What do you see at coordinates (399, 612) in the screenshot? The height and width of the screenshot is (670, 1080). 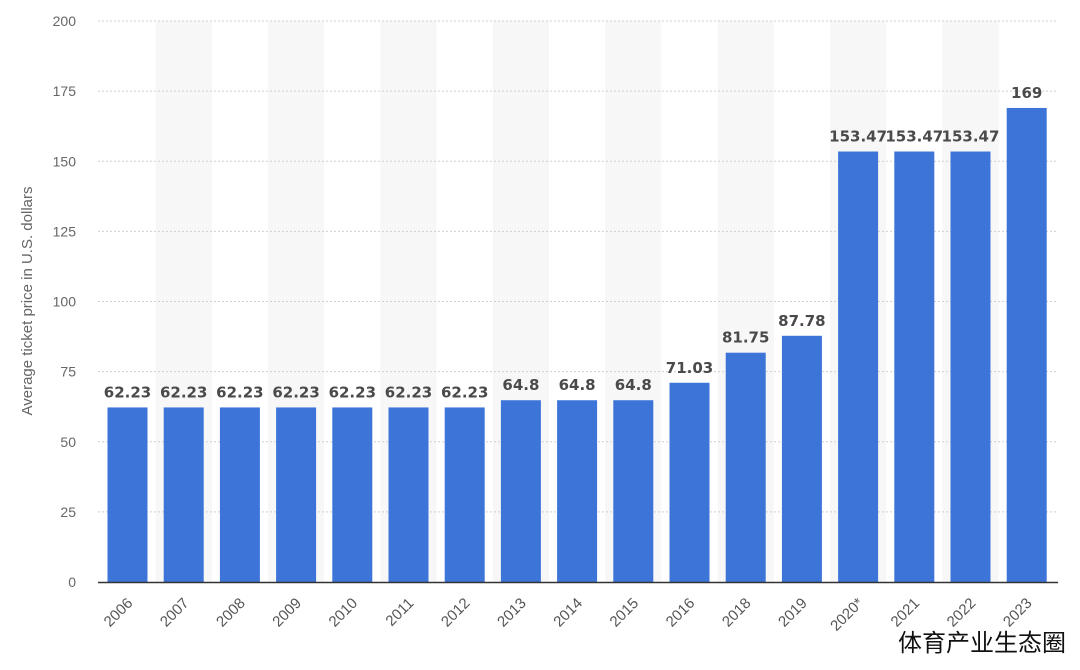 I see `x-tick-label: 2011` at bounding box center [399, 612].